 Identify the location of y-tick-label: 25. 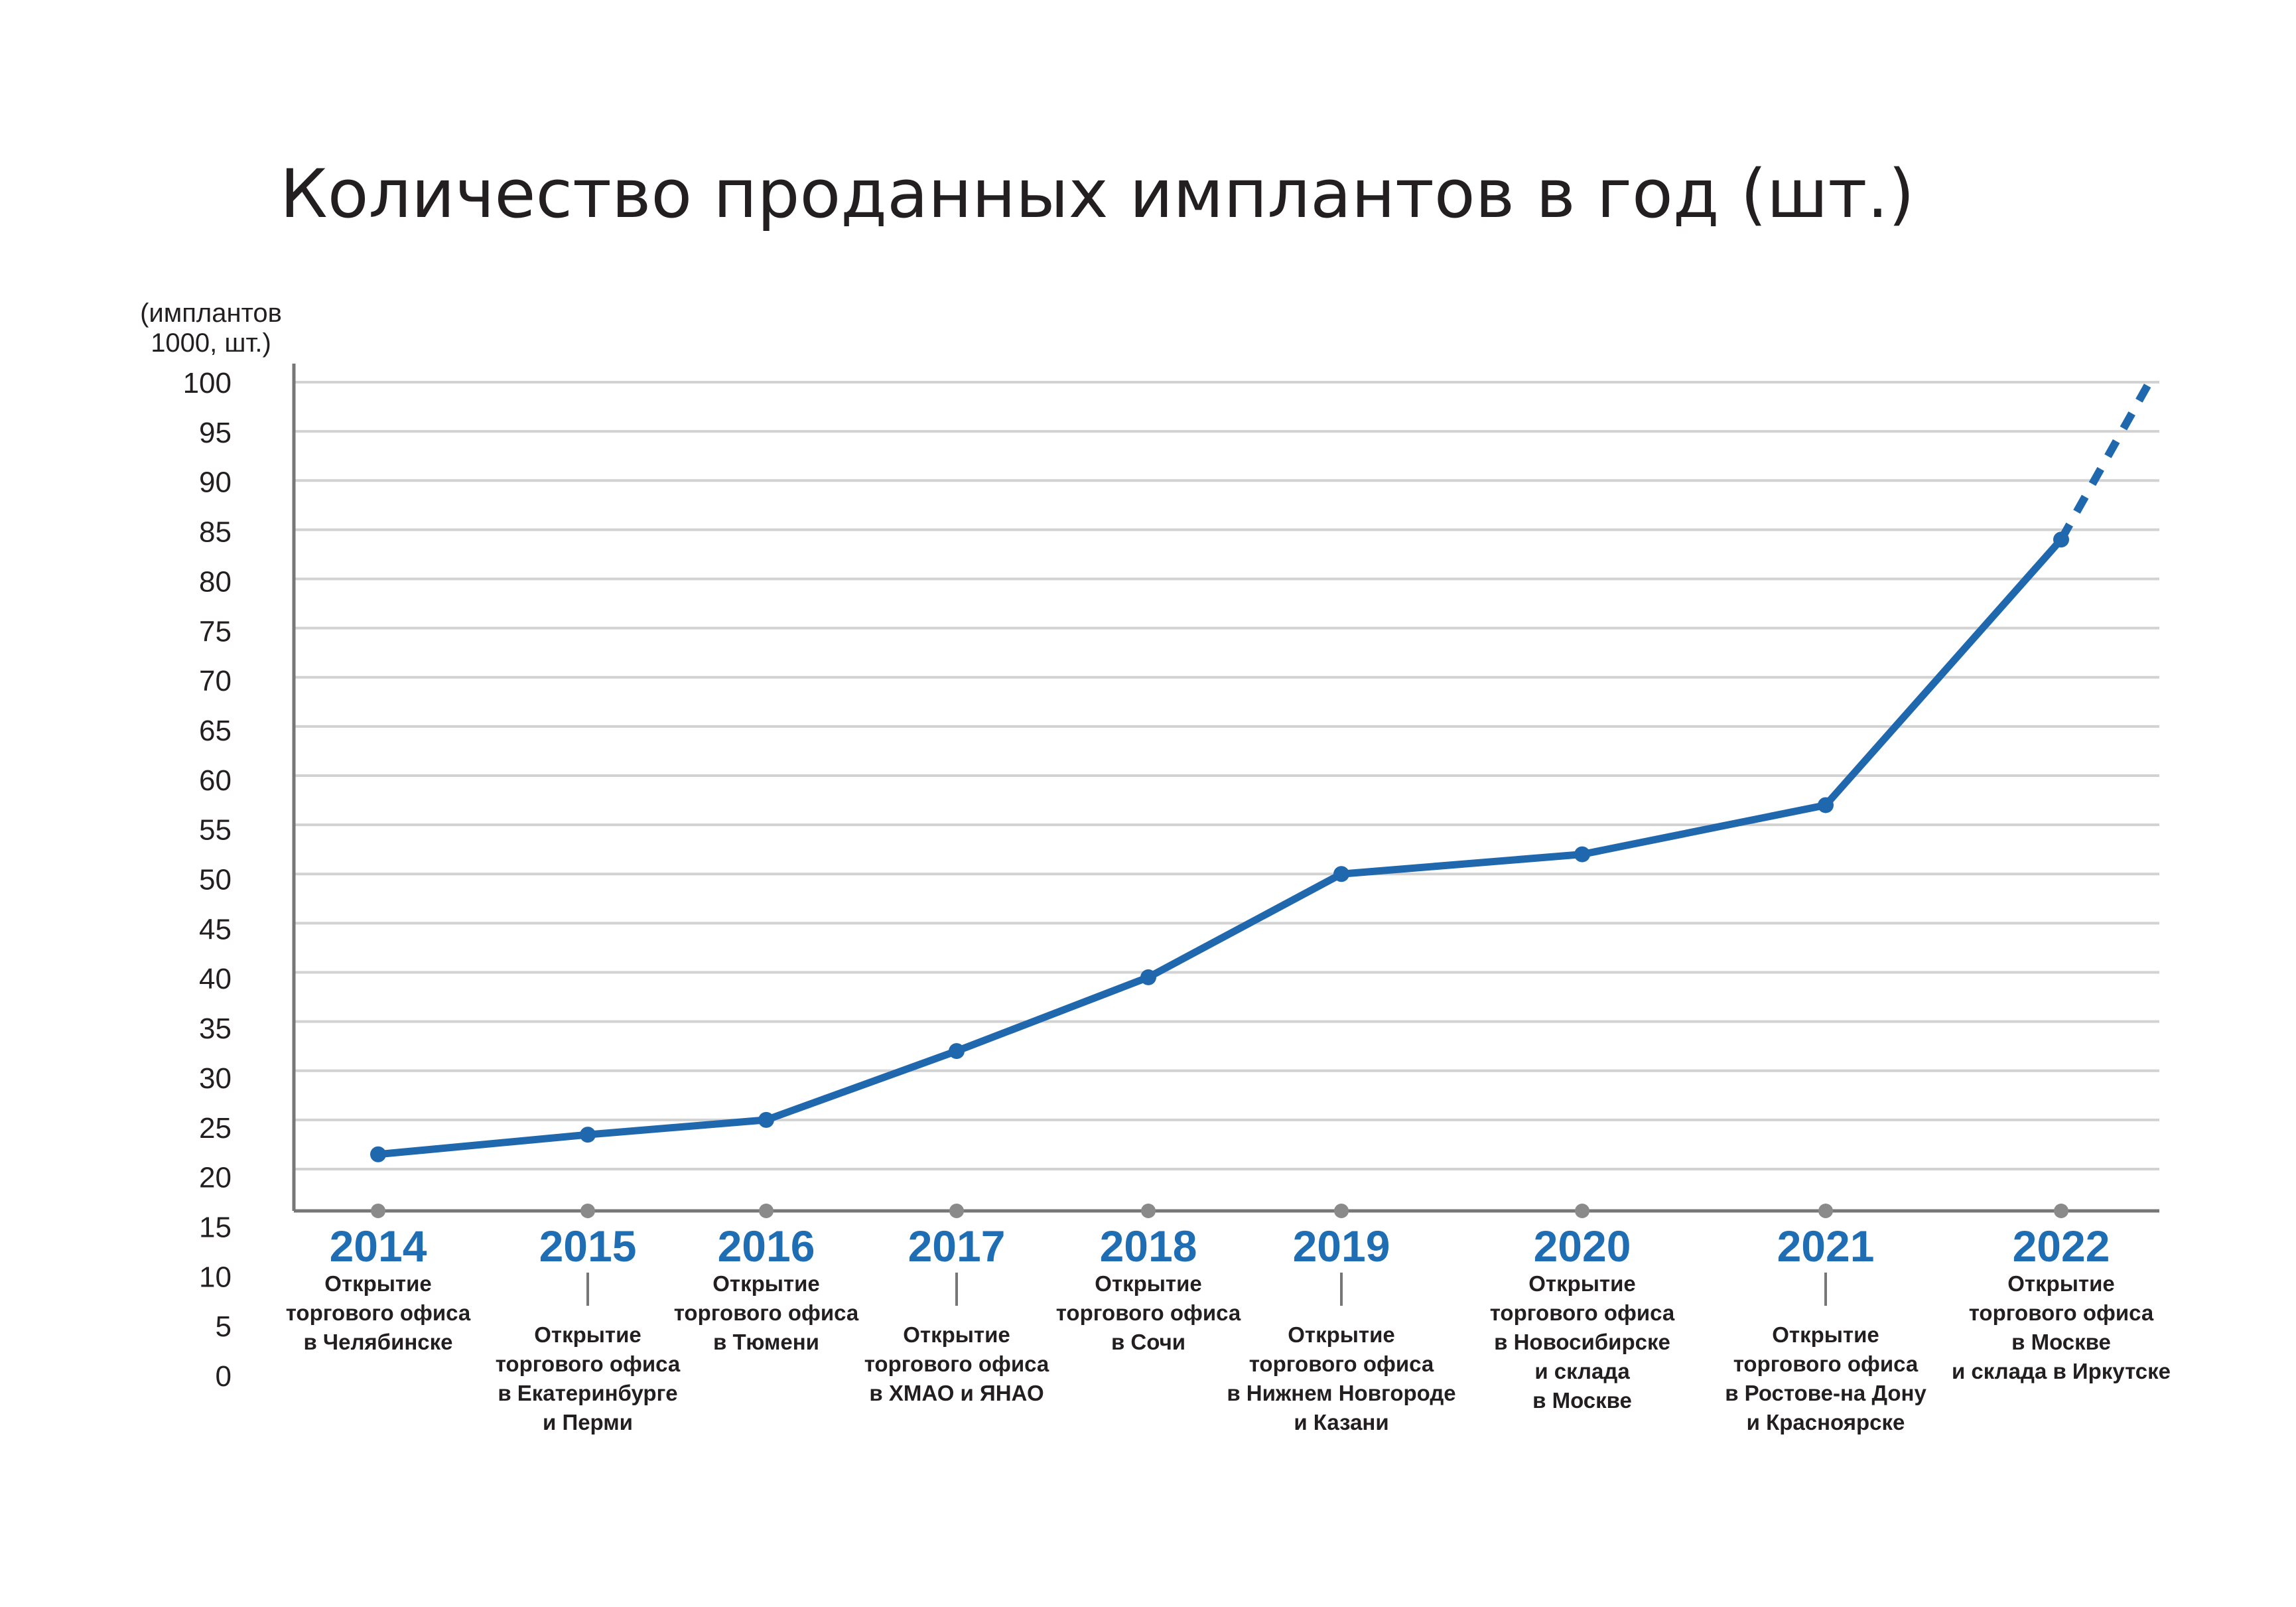
(215, 1128).